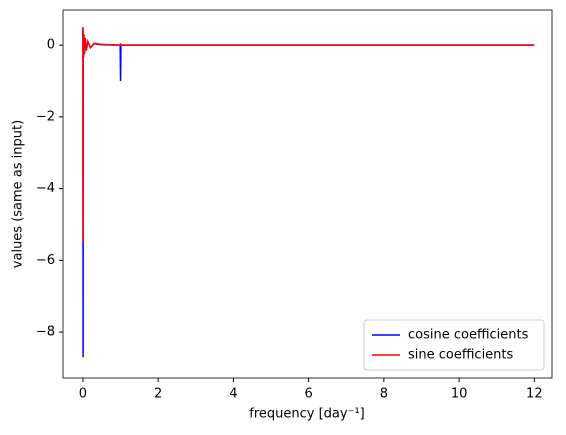 The width and height of the screenshot is (566, 435). What do you see at coordinates (306, 414) in the screenshot?
I see `x-axis-label: frequency [day⁻¹]` at bounding box center [306, 414].